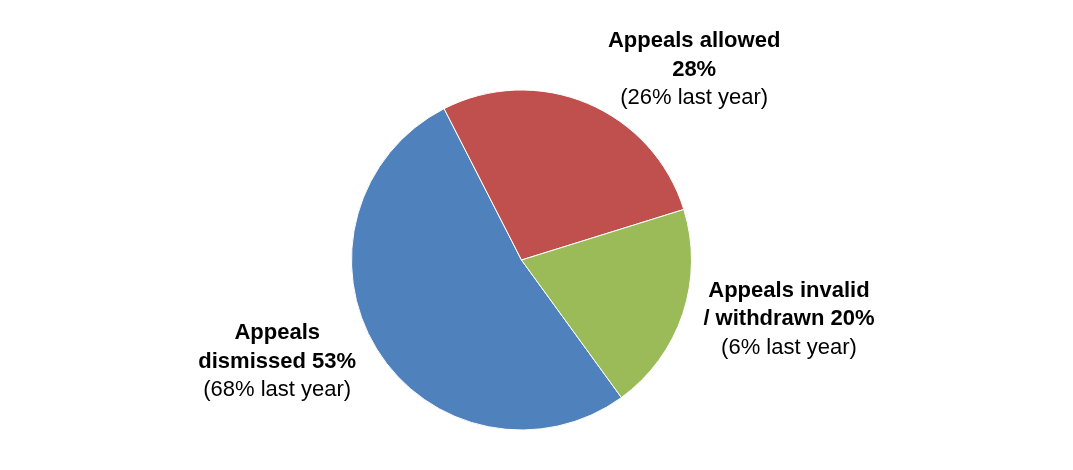 This screenshot has width=1073, height=470. Describe the element at coordinates (789, 346) in the screenshot. I see `text: (6% last year)` at that location.